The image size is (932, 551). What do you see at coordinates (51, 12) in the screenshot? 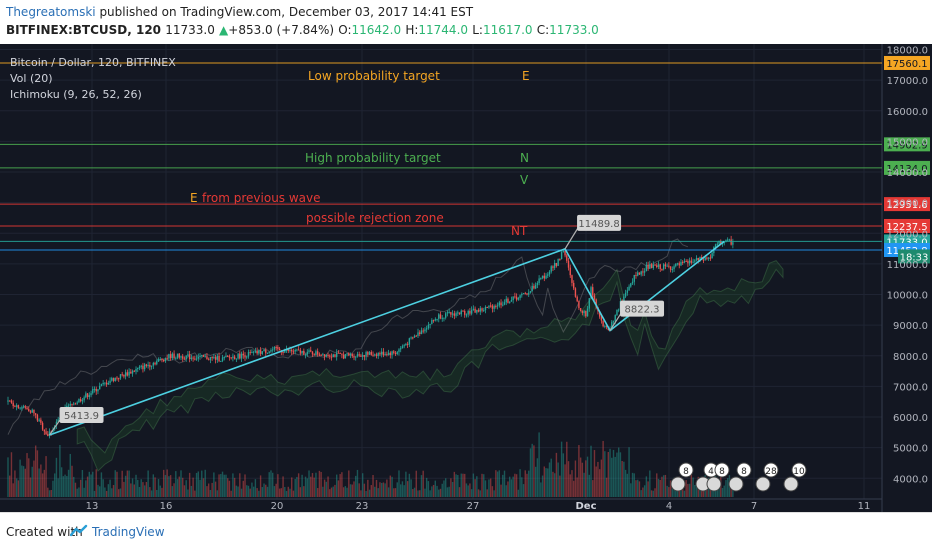
I see `author-link: Thegreatomski` at bounding box center [51, 12].